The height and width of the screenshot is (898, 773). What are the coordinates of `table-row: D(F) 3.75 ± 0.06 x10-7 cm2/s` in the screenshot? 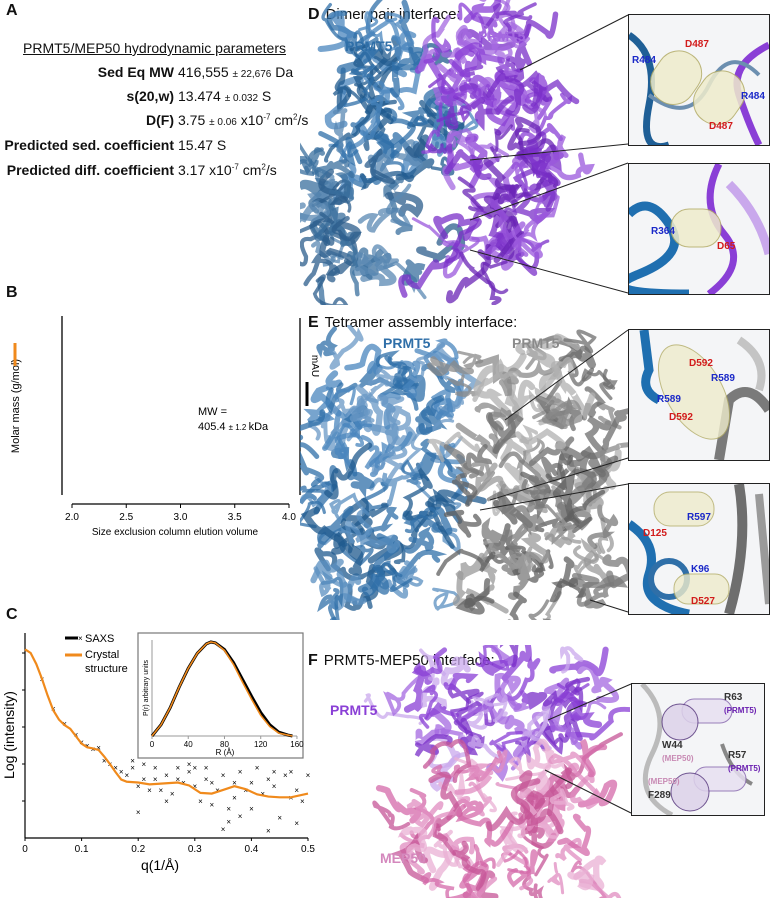 It's located at (155, 122).